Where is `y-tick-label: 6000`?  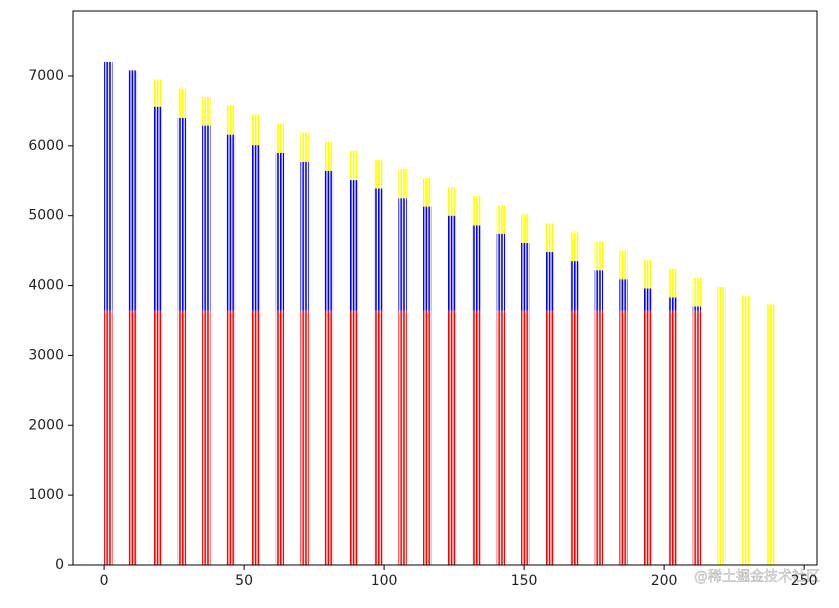
y-tick-label: 6000 is located at coordinates (46, 146).